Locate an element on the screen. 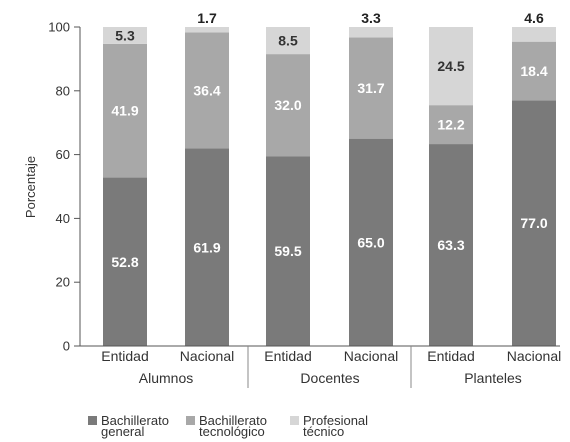  data-label: 41.9 is located at coordinates (124, 111).